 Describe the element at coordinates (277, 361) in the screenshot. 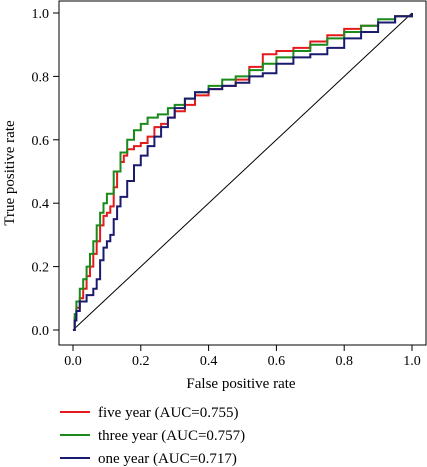

I see `x-tick-label: 0.6` at that location.